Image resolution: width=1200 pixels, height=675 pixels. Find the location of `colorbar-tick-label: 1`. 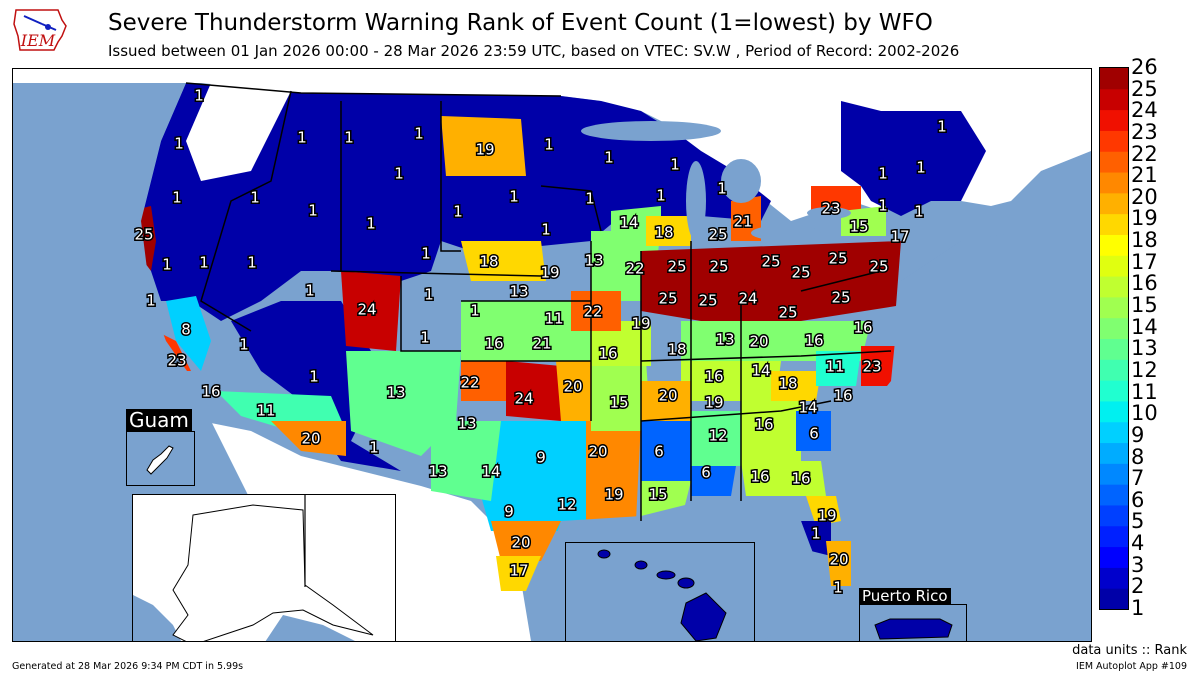

colorbar-tick-label: 1 is located at coordinates (1138, 608).